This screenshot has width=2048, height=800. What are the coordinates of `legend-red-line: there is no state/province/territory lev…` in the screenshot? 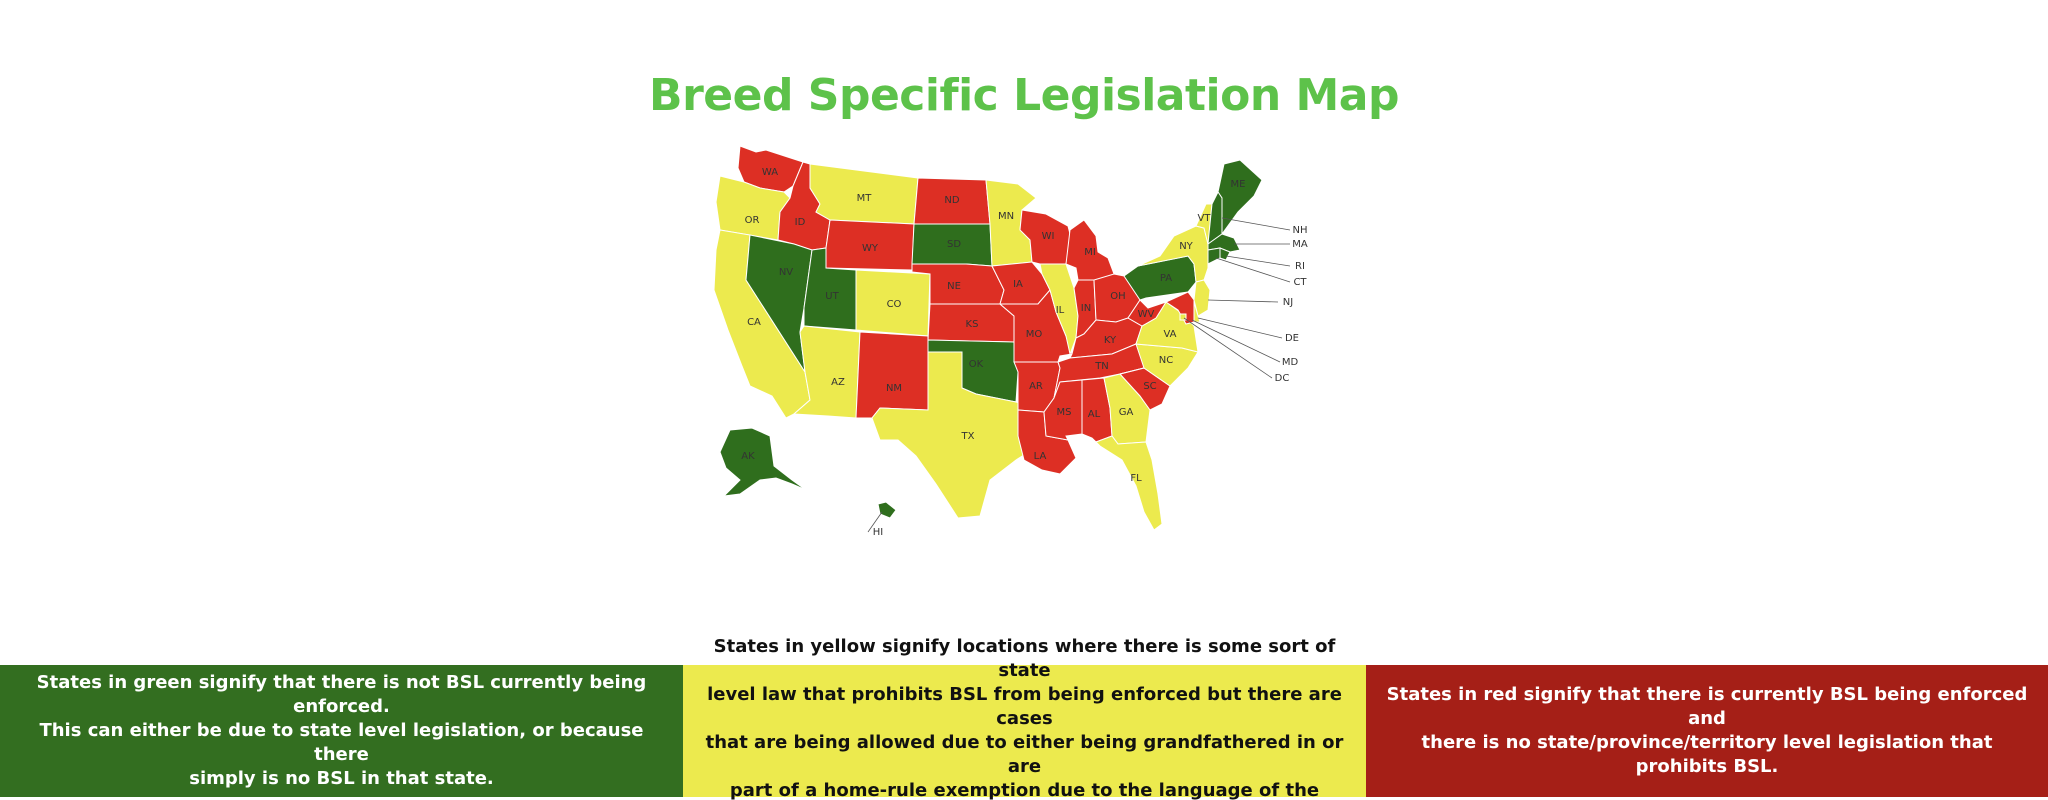 It's located at (1707, 754).